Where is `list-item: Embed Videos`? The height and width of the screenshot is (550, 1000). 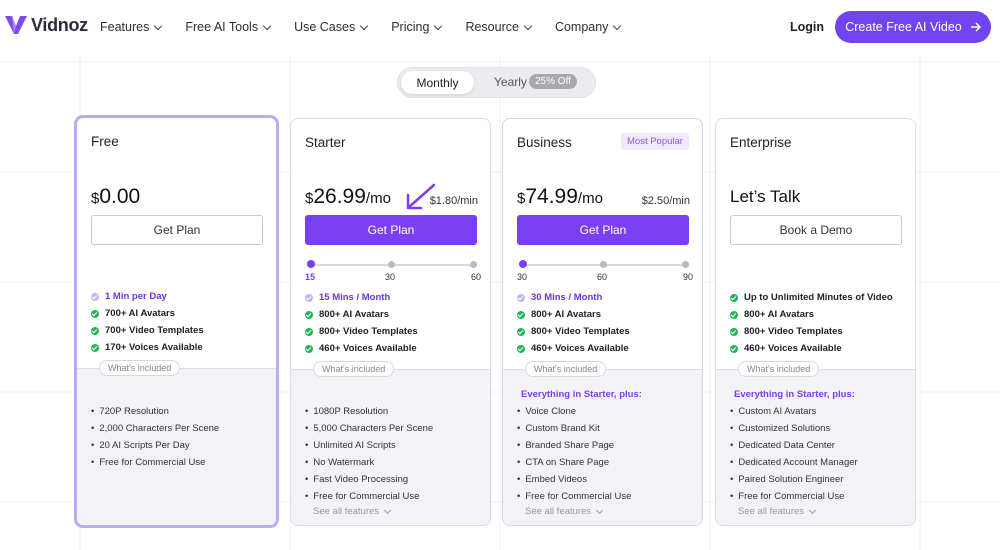
list-item: Embed Videos is located at coordinates (574, 479).